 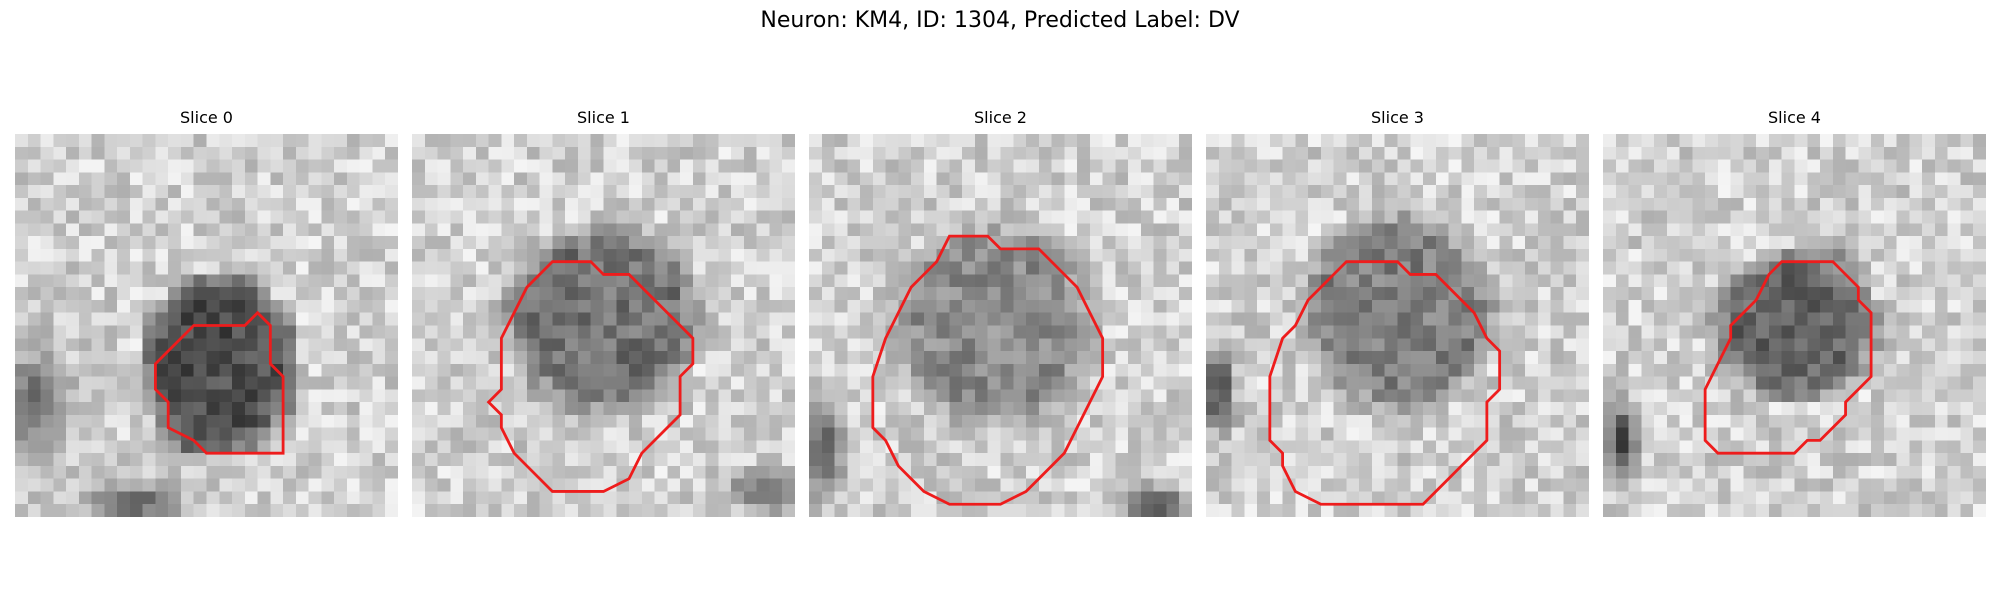 What do you see at coordinates (1794, 117) in the screenshot?
I see `slice-4-title: Slice 4` at bounding box center [1794, 117].